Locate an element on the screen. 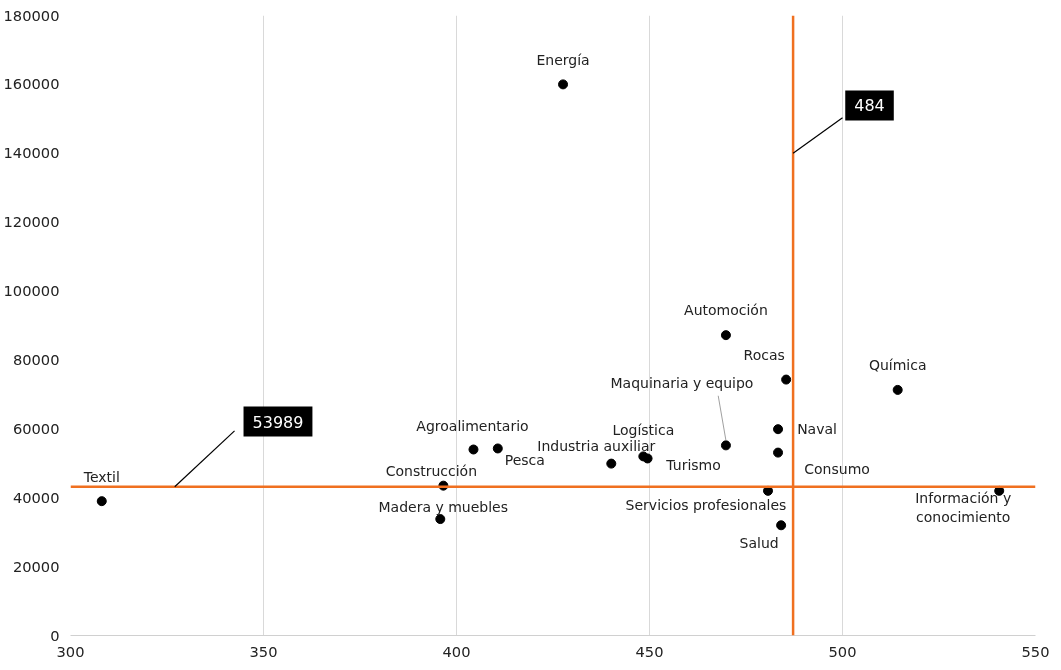 Image resolution: width=1061 pixels, height=670 pixels. y-tick-label: 40000 is located at coordinates (36, 497).